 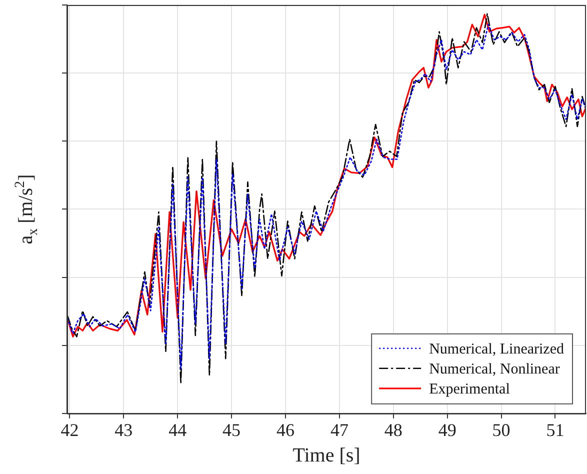 What do you see at coordinates (69, 430) in the screenshot?
I see `x-tick-label: 42` at bounding box center [69, 430].